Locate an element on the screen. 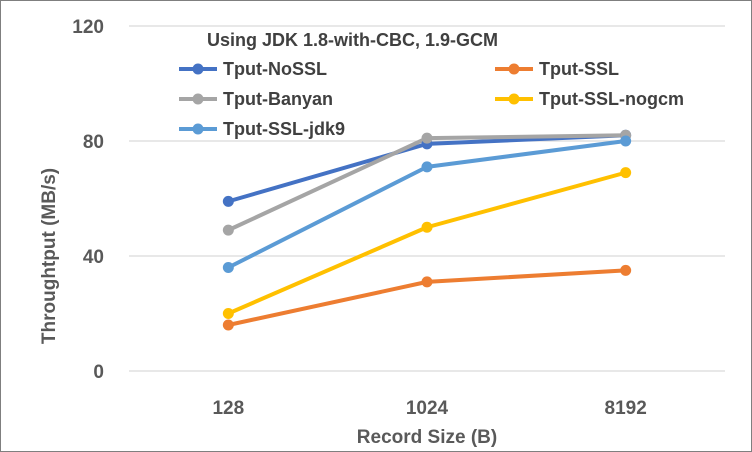 Image resolution: width=752 pixels, height=452 pixels. y-axis-title: Throughtput (MB/s) is located at coordinates (49, 256).